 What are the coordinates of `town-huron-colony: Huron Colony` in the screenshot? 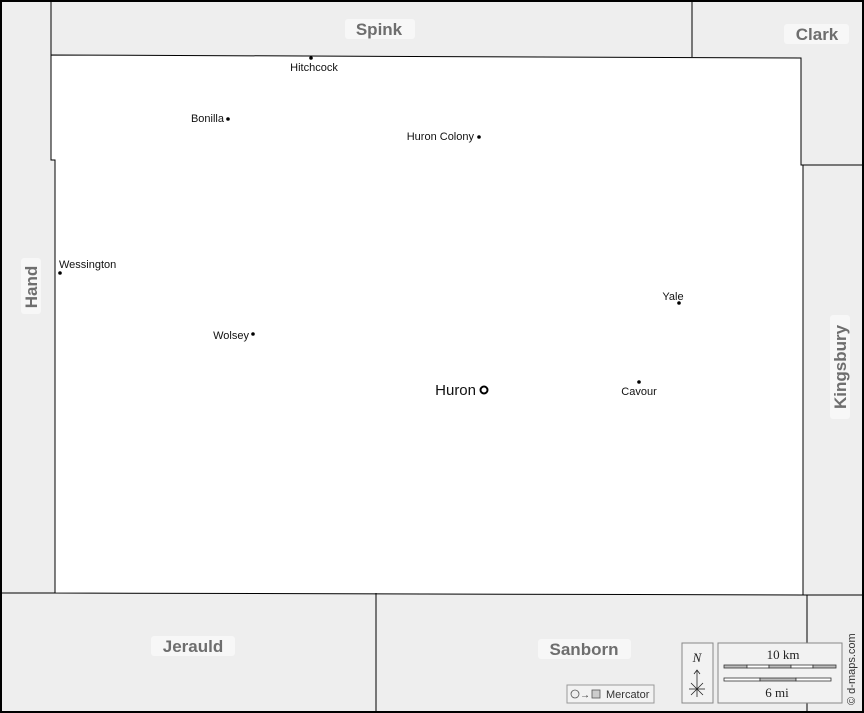 It's located at (444, 137).